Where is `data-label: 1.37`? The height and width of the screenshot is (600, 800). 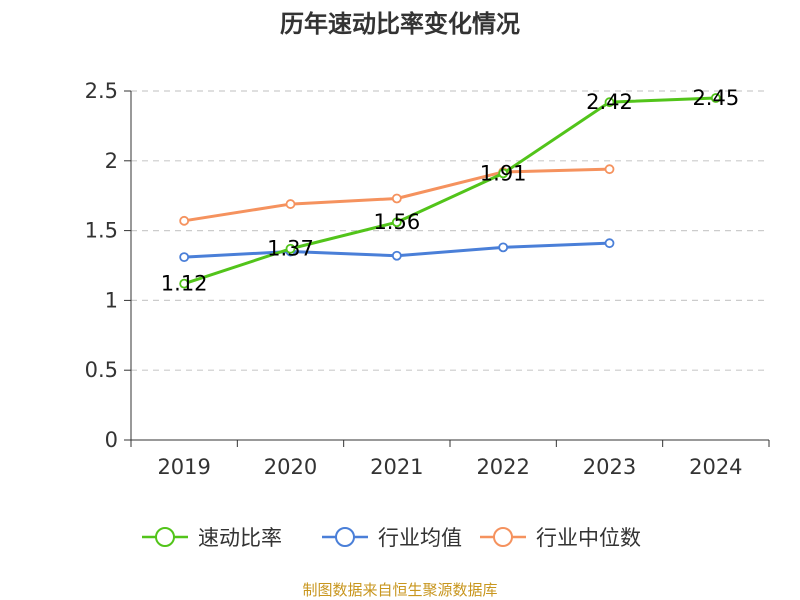
data-label: 1.37 is located at coordinates (290, 249).